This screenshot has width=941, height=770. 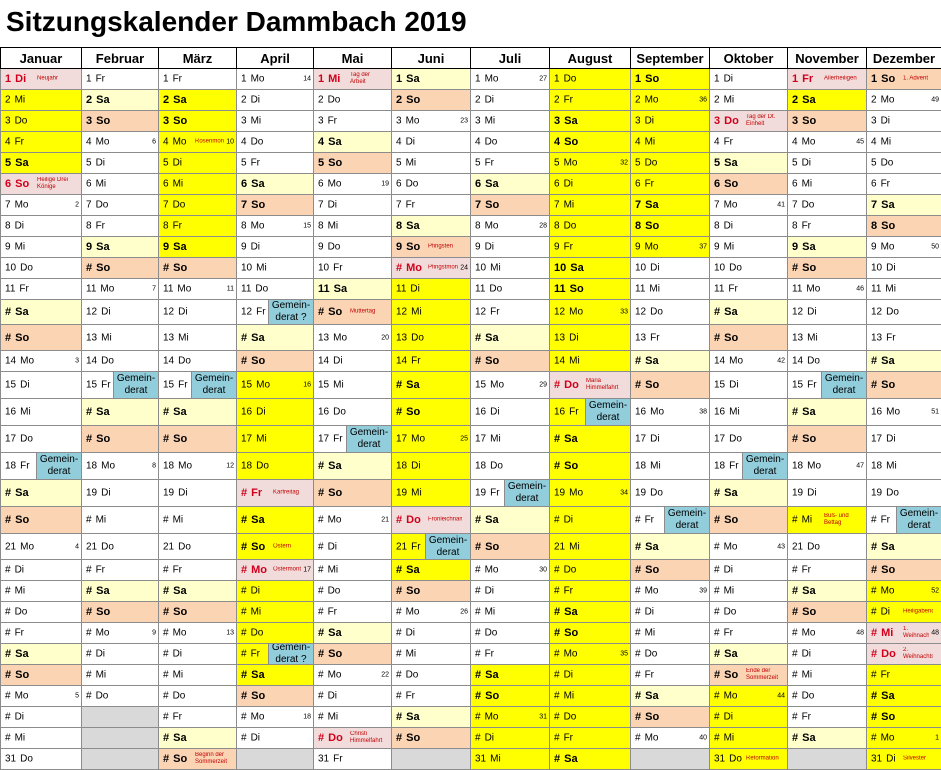 I want to click on gemeinderat-meeting: Gemein-derat ?, so click(x=290, y=312).